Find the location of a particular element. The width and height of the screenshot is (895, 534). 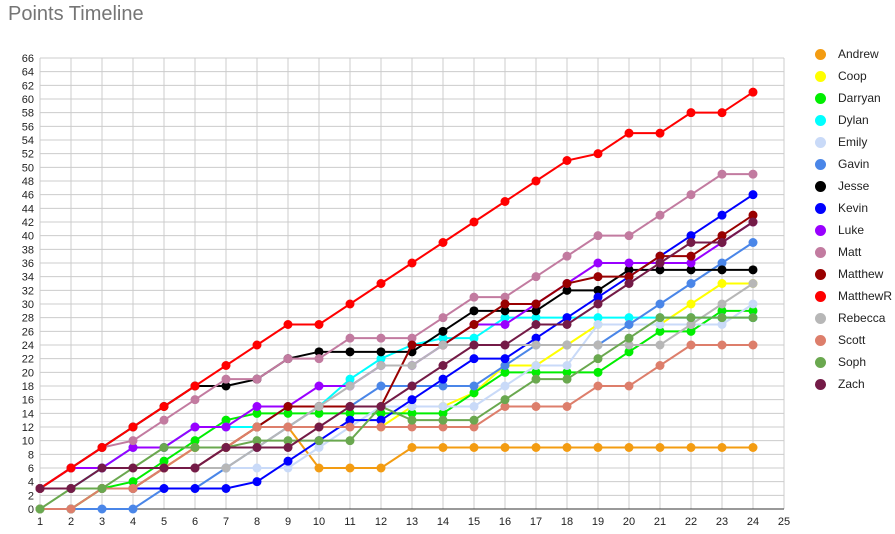

legend-item: MatthewR is located at coordinates (853, 296).